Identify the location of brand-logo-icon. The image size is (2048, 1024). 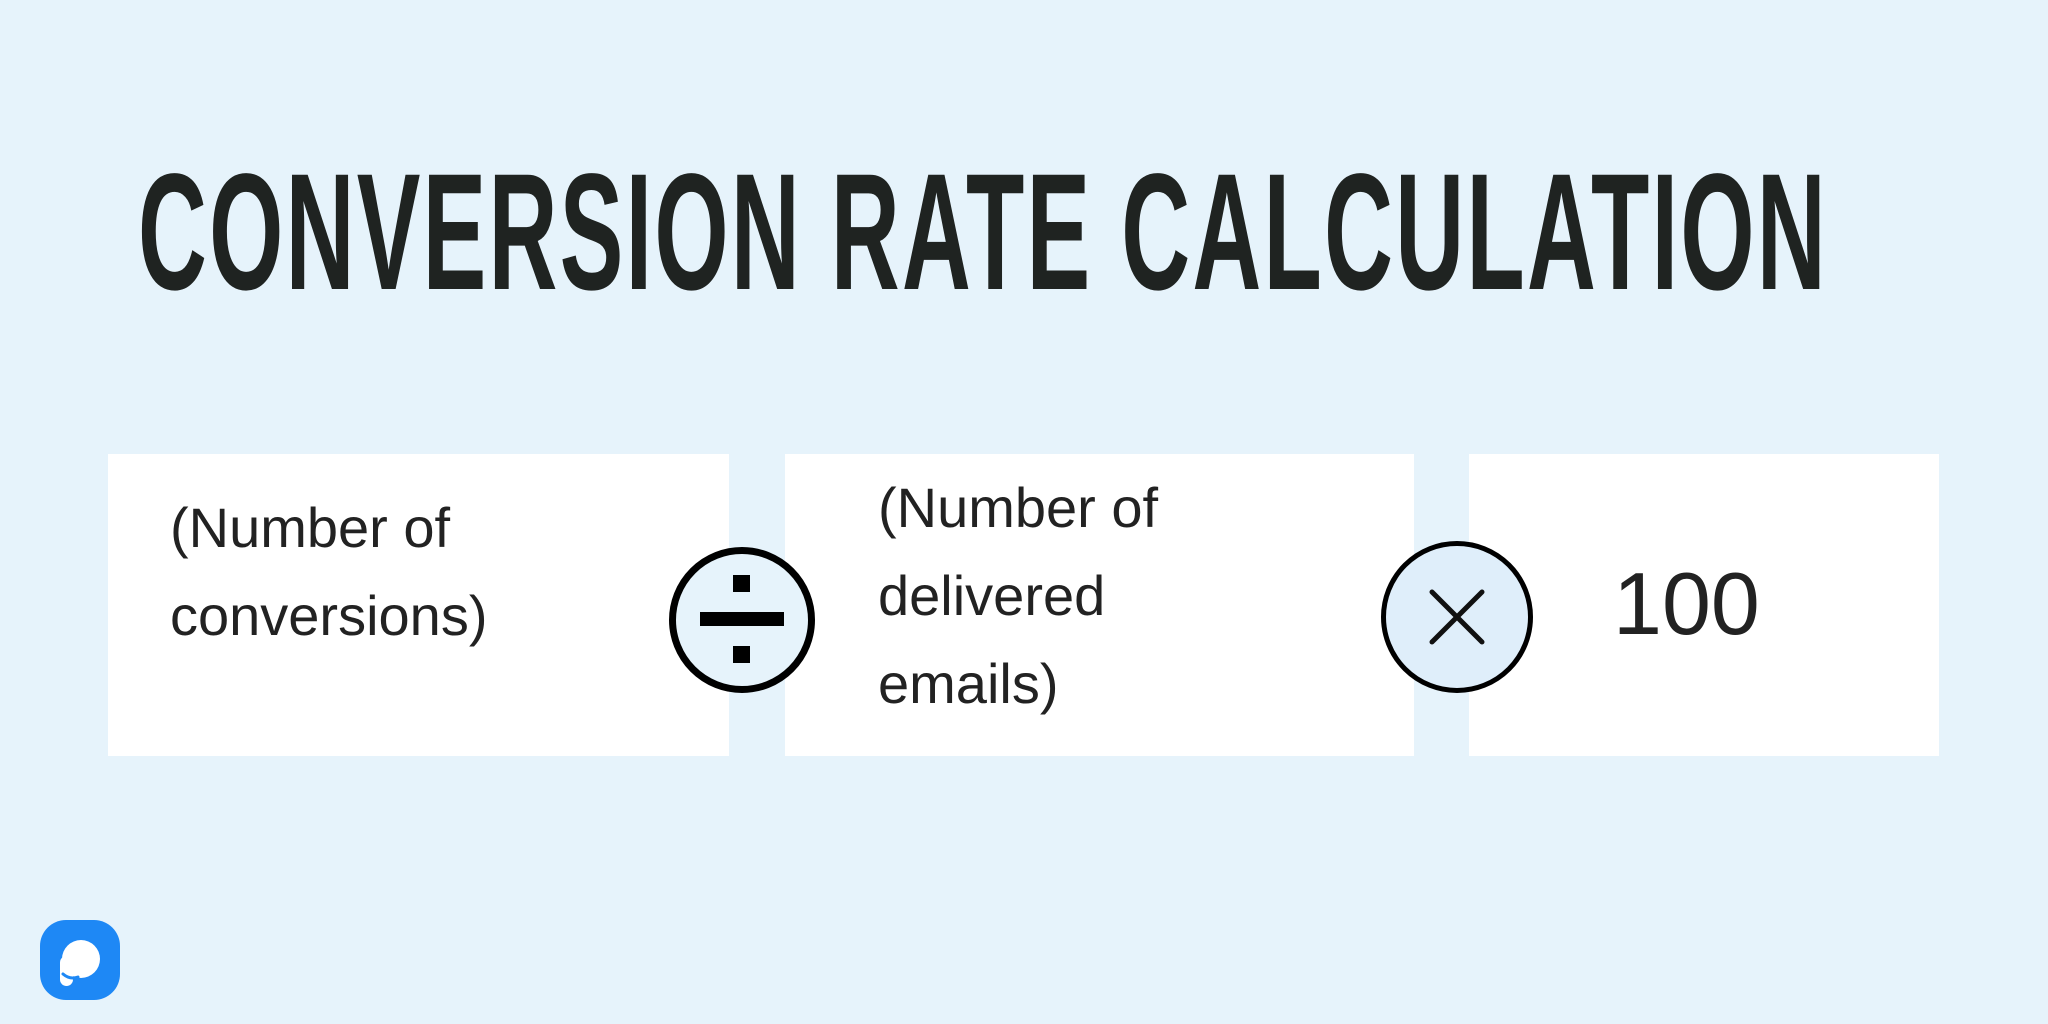
(80, 960).